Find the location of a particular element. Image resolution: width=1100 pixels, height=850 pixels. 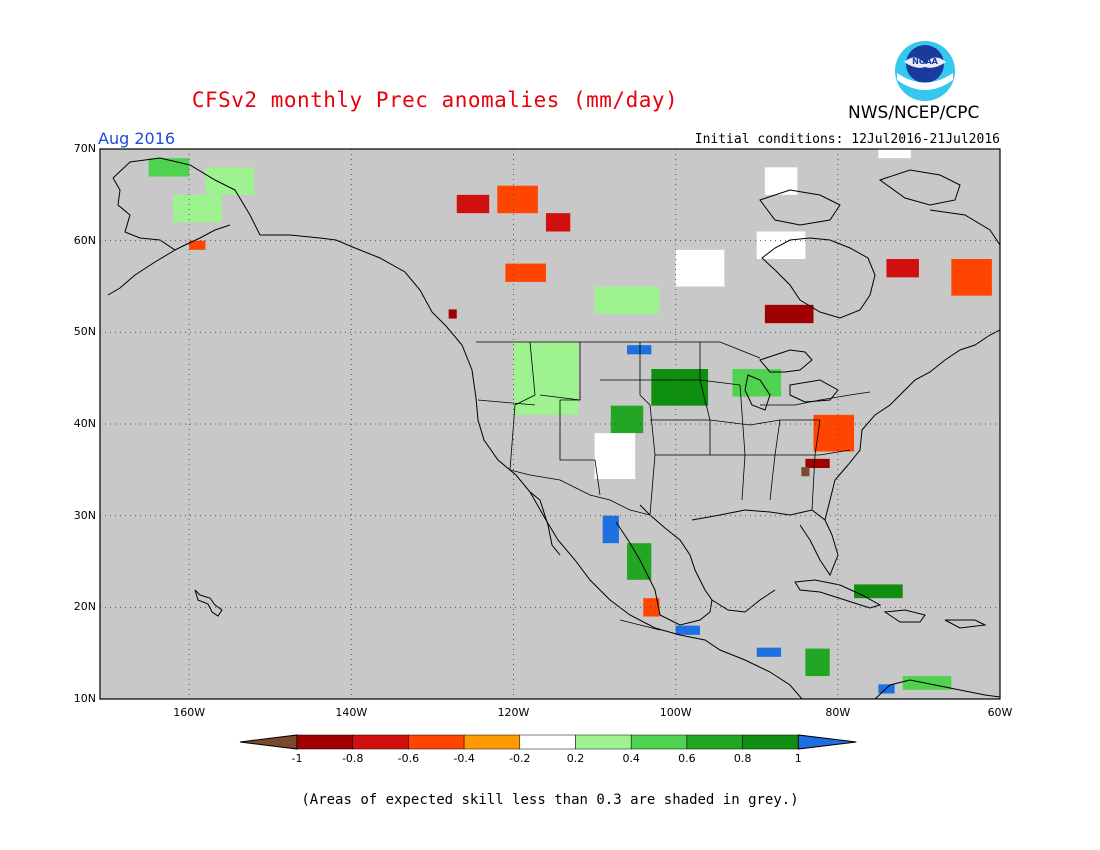

longitude-label: 160W is located at coordinates (189, 712).